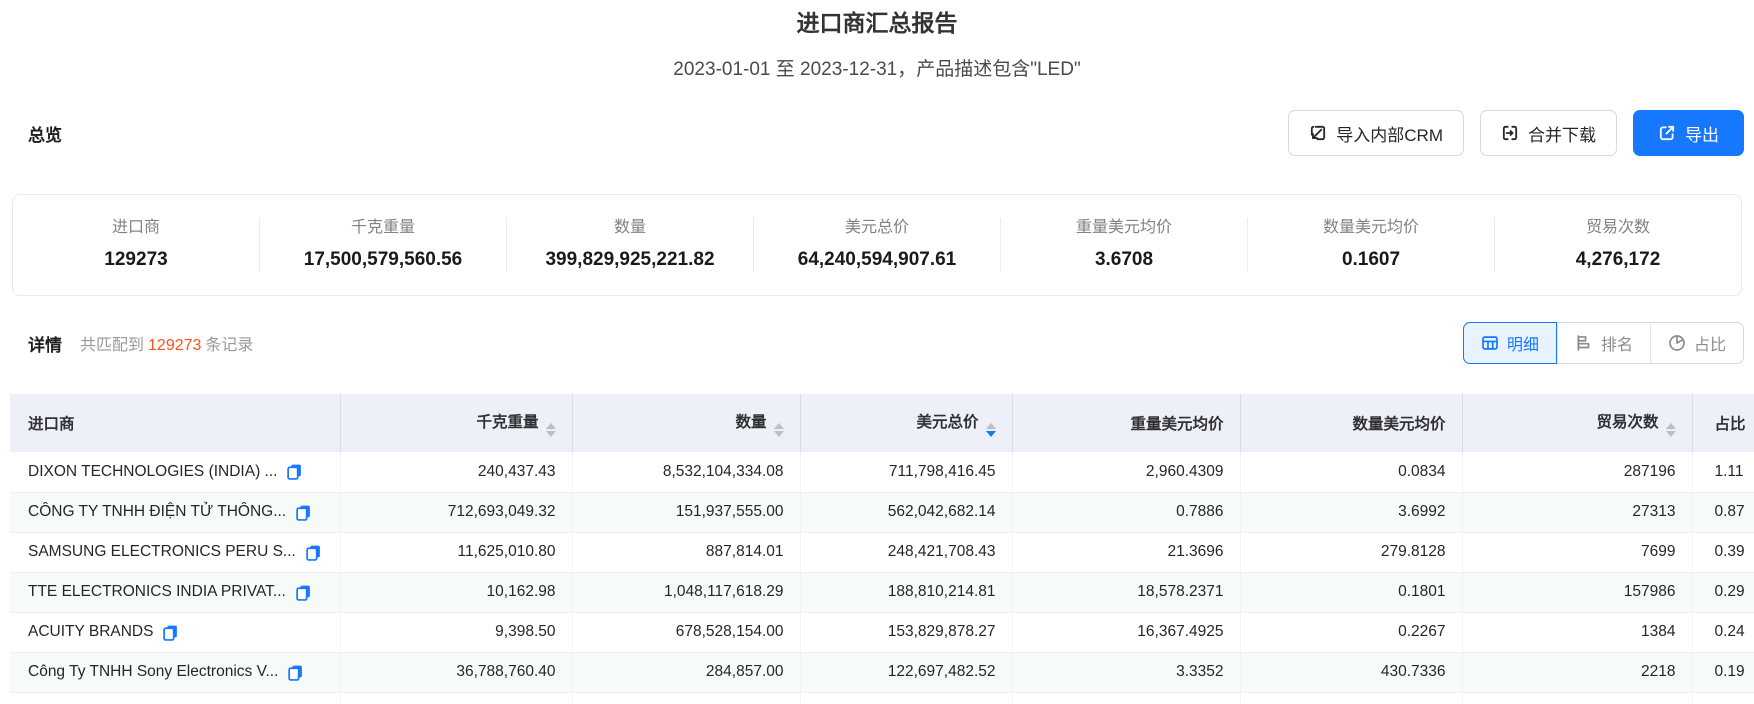 This screenshot has width=1754, height=704. What do you see at coordinates (45, 345) in the screenshot?
I see `details-heading: 详情` at bounding box center [45, 345].